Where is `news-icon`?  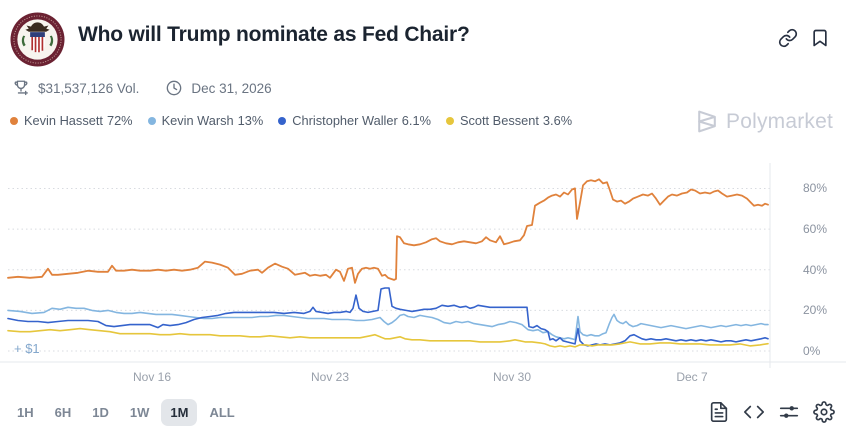 news-icon is located at coordinates (719, 412).